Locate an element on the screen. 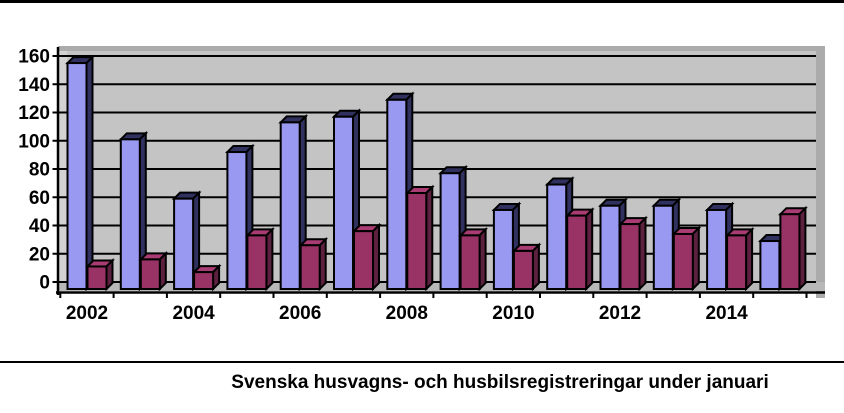 The width and height of the screenshot is (844, 413). y-tick-label: 60 is located at coordinates (39, 198).